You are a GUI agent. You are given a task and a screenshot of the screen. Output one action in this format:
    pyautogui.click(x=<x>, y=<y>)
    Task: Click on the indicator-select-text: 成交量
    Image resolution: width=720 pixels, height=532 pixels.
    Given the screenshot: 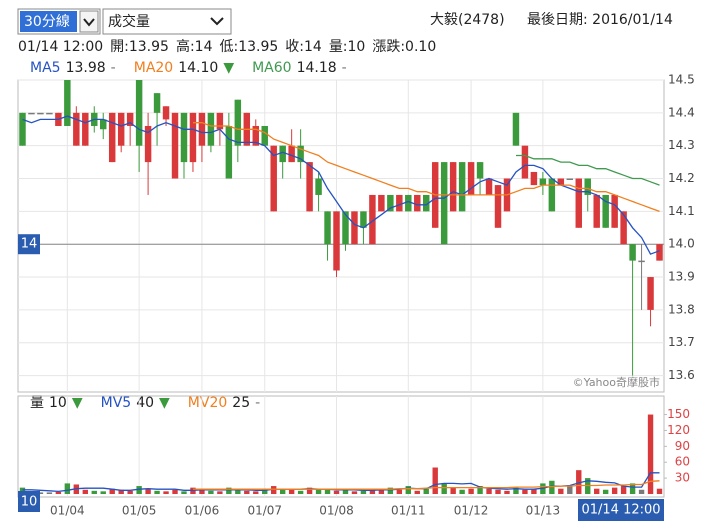 What is the action you would take?
    pyautogui.click(x=129, y=21)
    